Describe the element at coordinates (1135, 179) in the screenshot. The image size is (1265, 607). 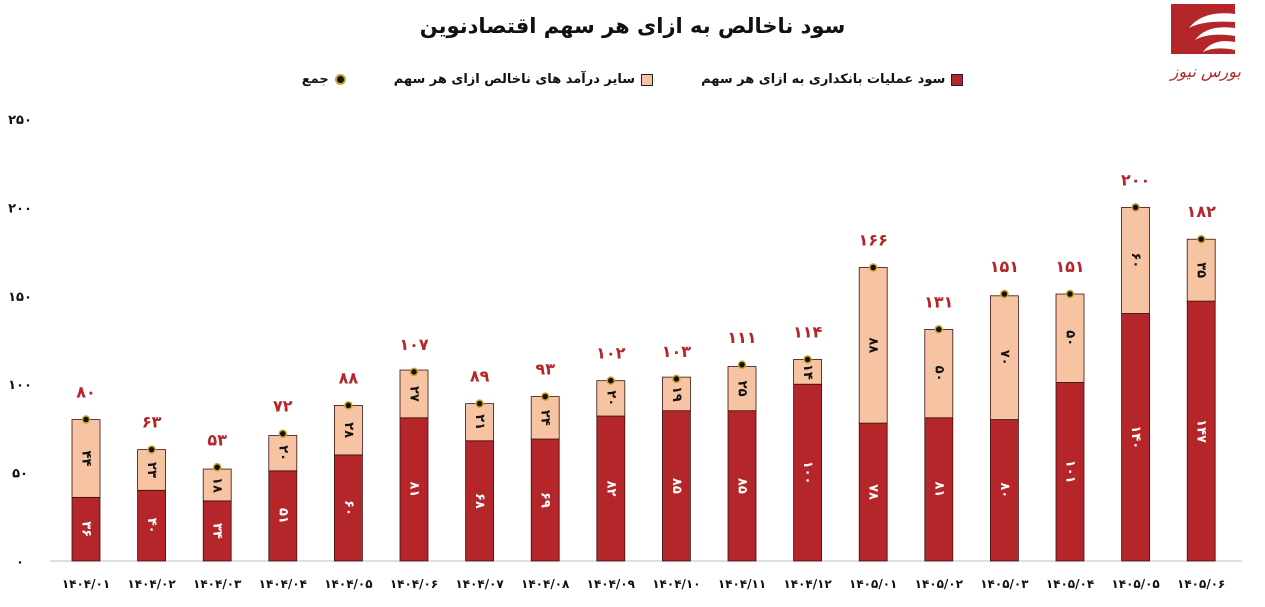
I see `data-label-total: ۲۰۰` at that location.